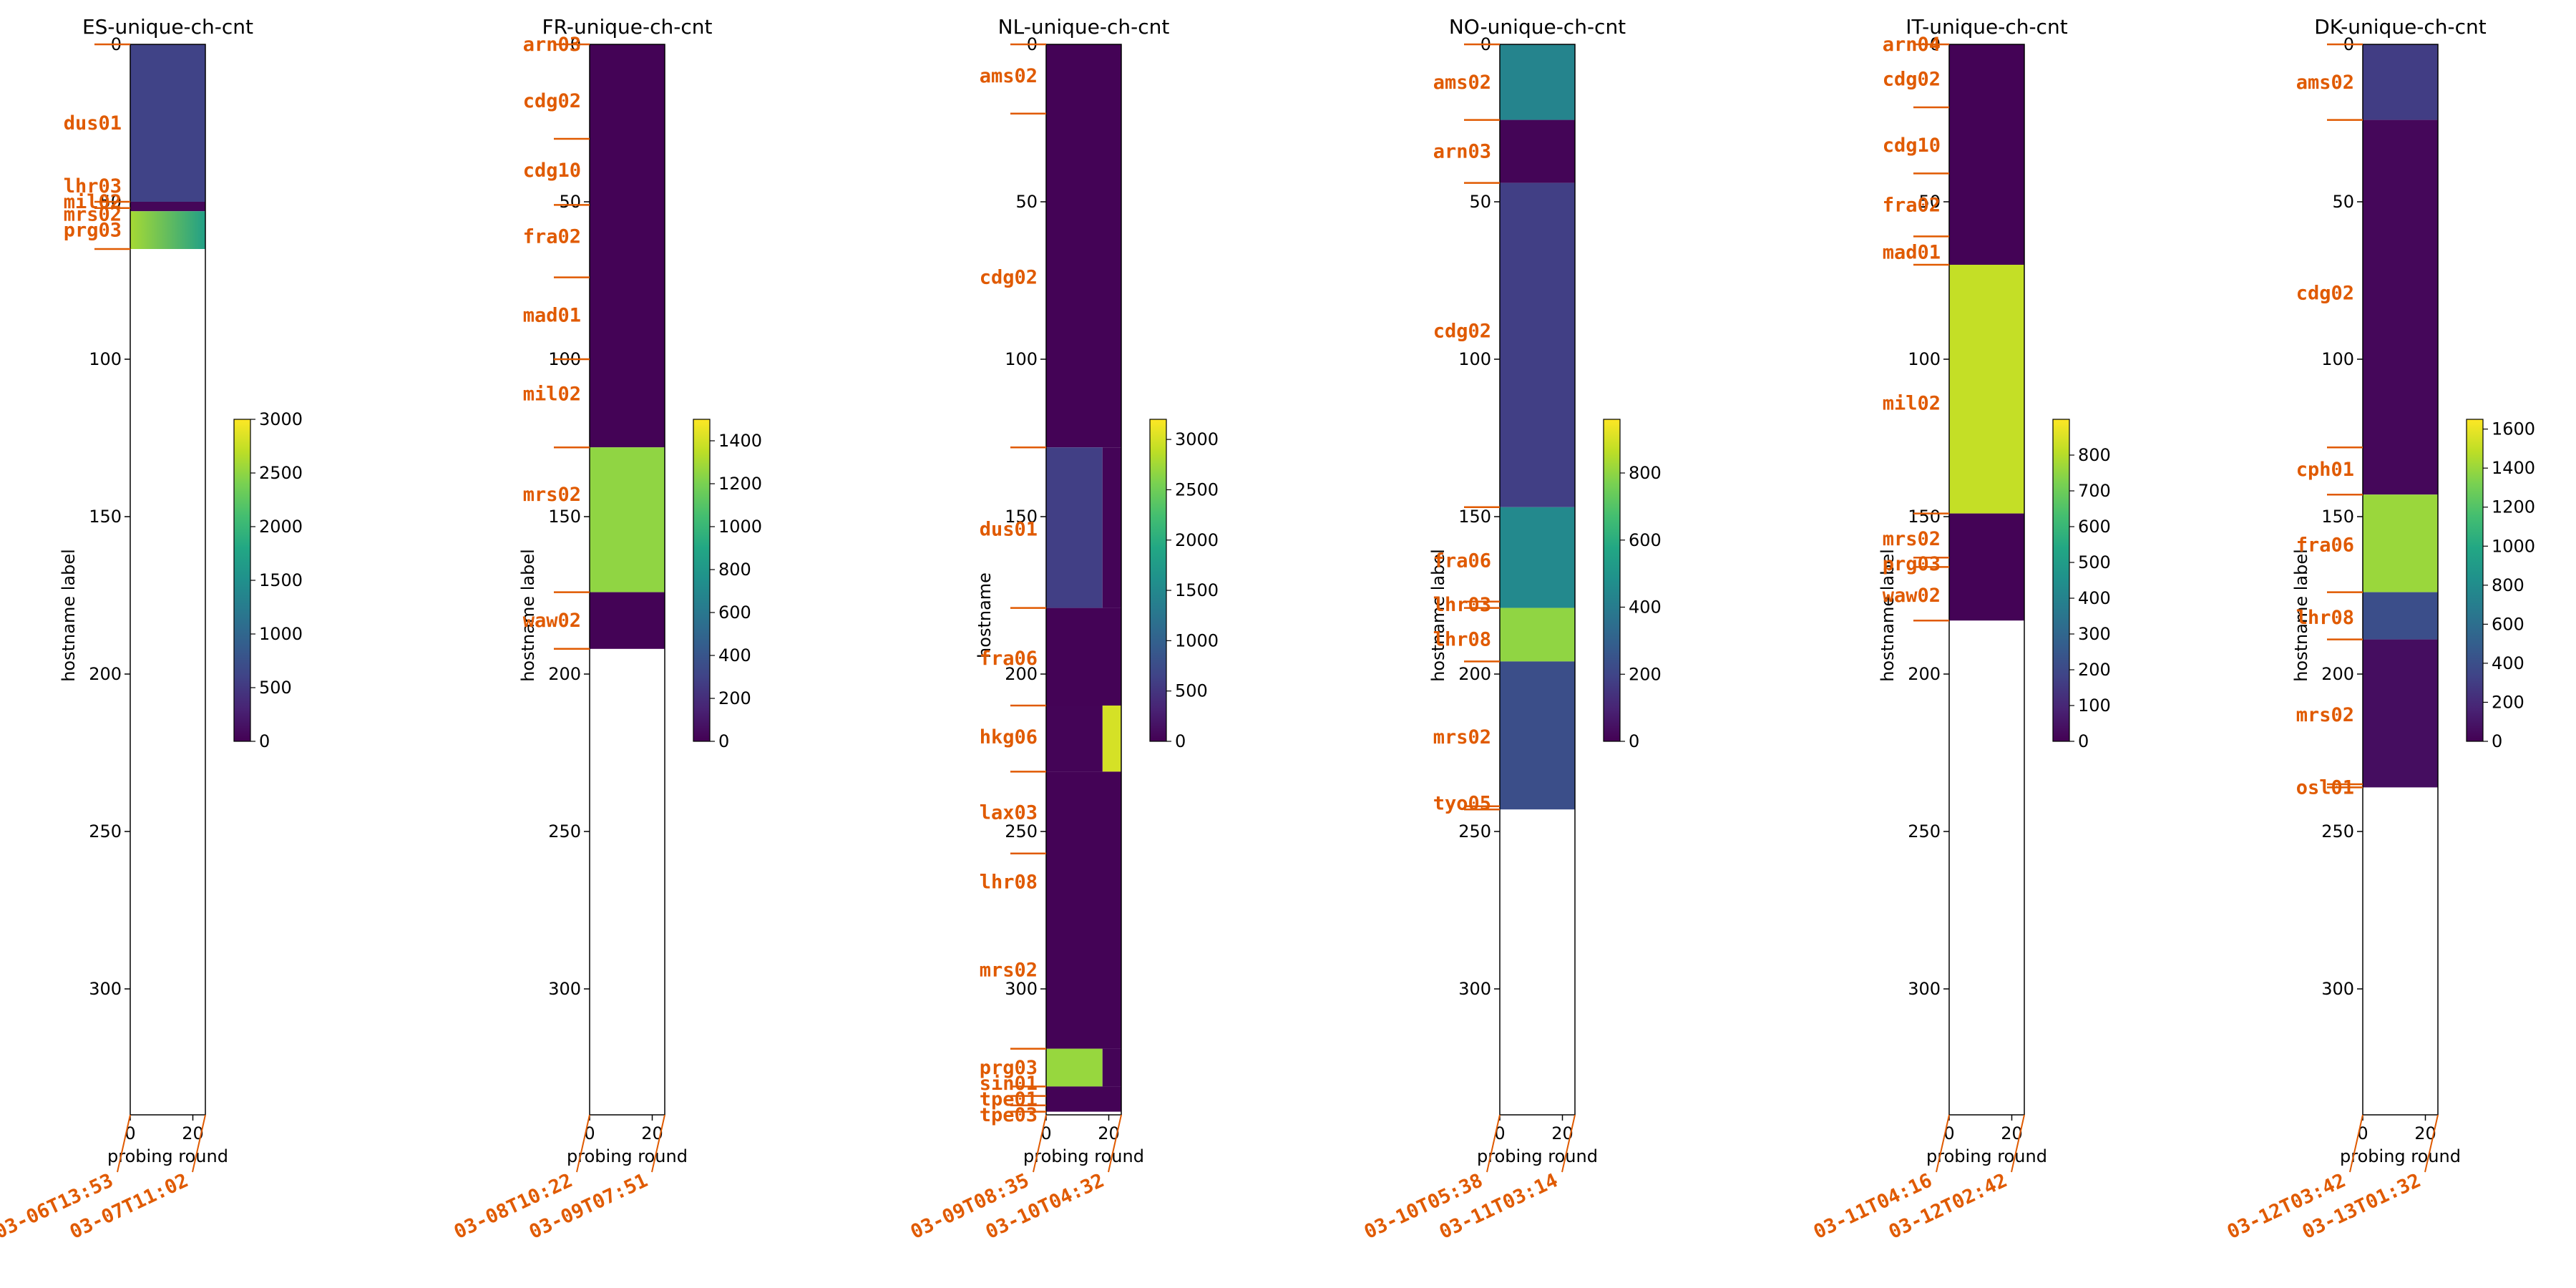  Describe the element at coordinates (1474, 831) in the screenshot. I see `y-tick-label: 250` at that location.